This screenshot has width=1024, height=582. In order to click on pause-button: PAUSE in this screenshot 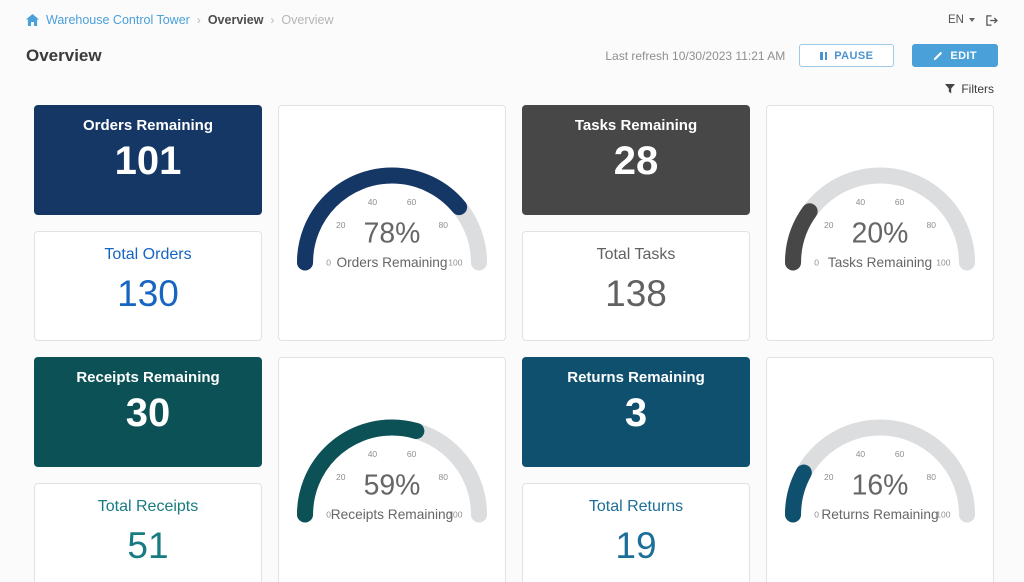, I will do `click(847, 55)`.